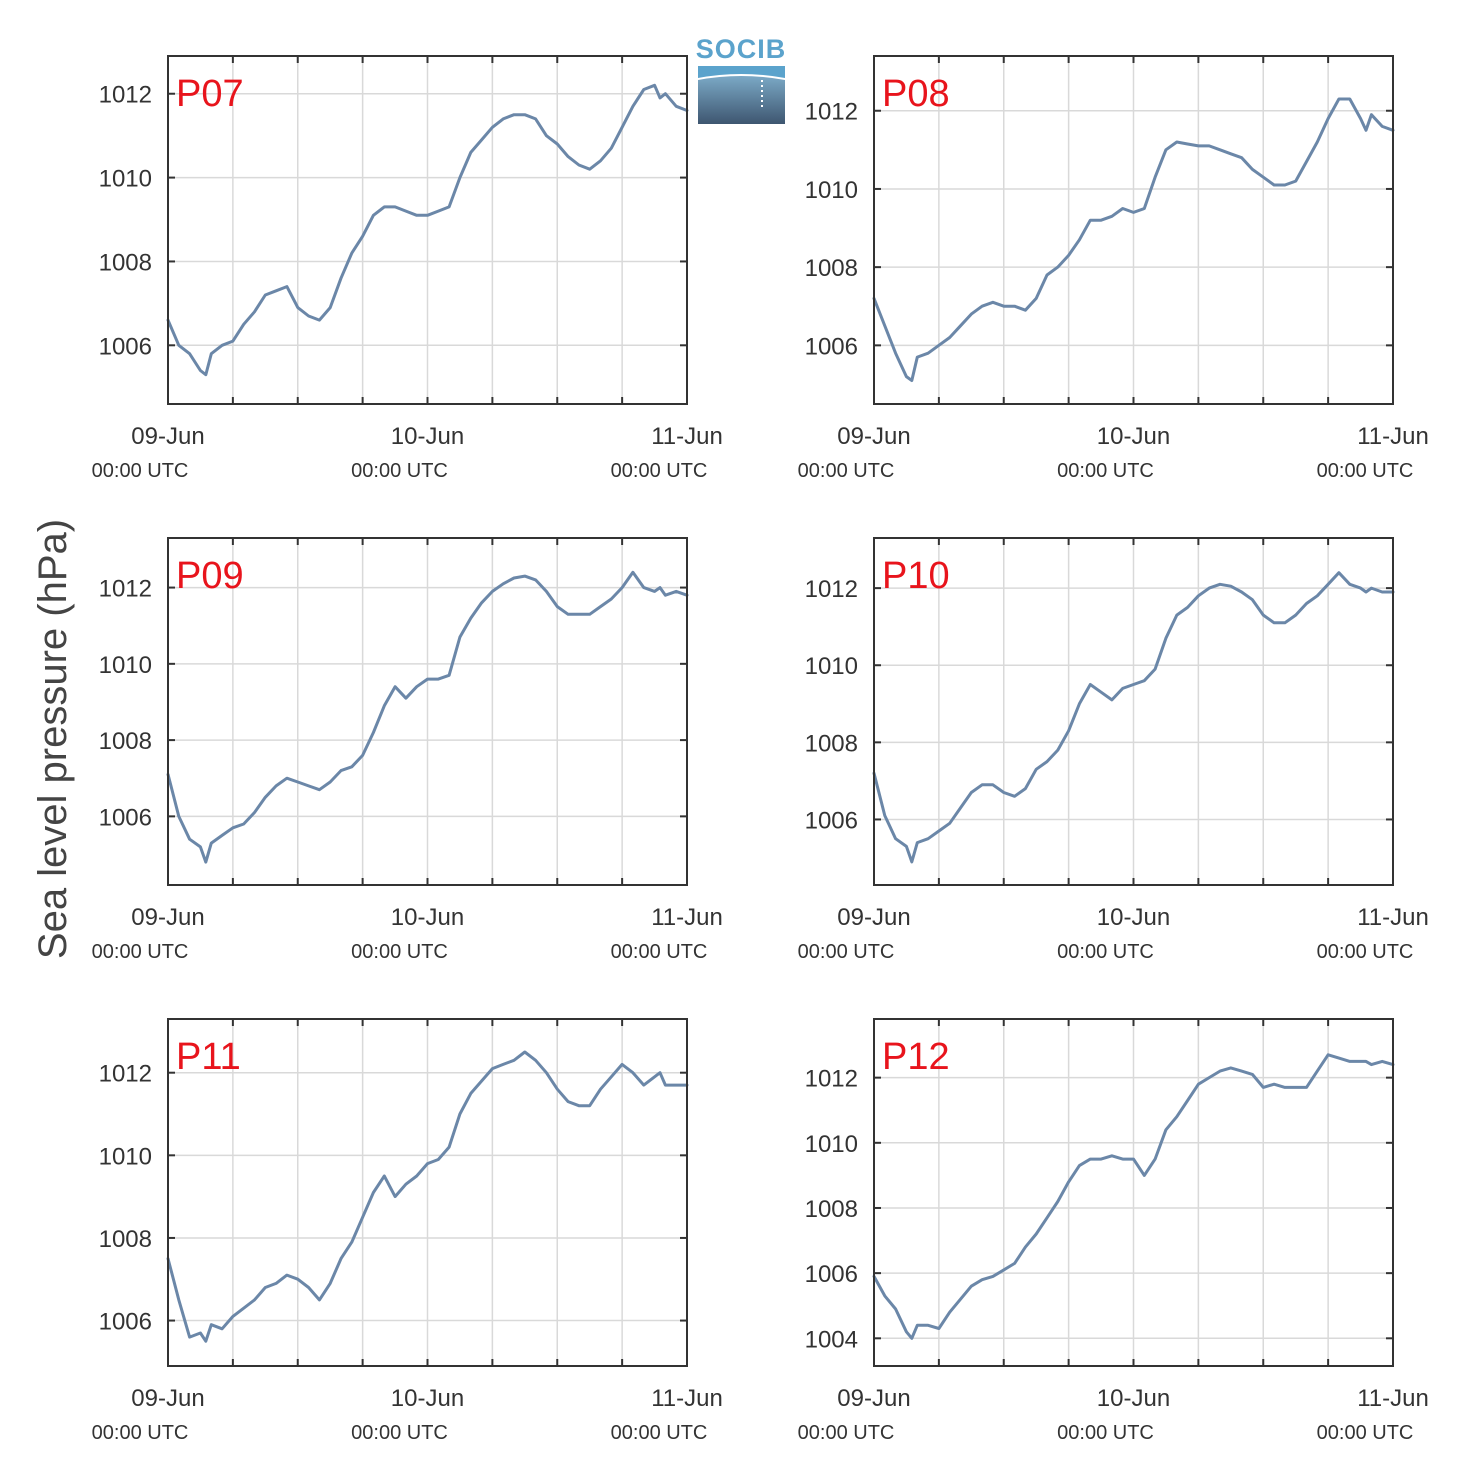  Describe the element at coordinates (741, 100) in the screenshot. I see `logo-wave-block` at that location.